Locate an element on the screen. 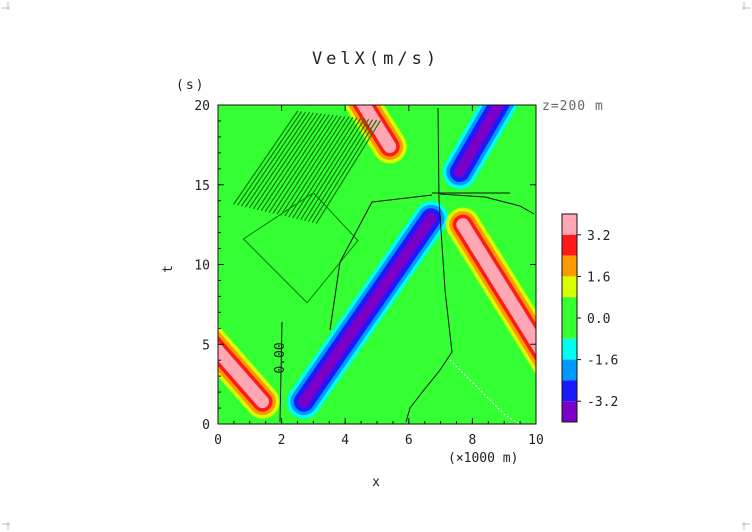 The width and height of the screenshot is (752, 532). wave-train is located at coordinates (307, 207).